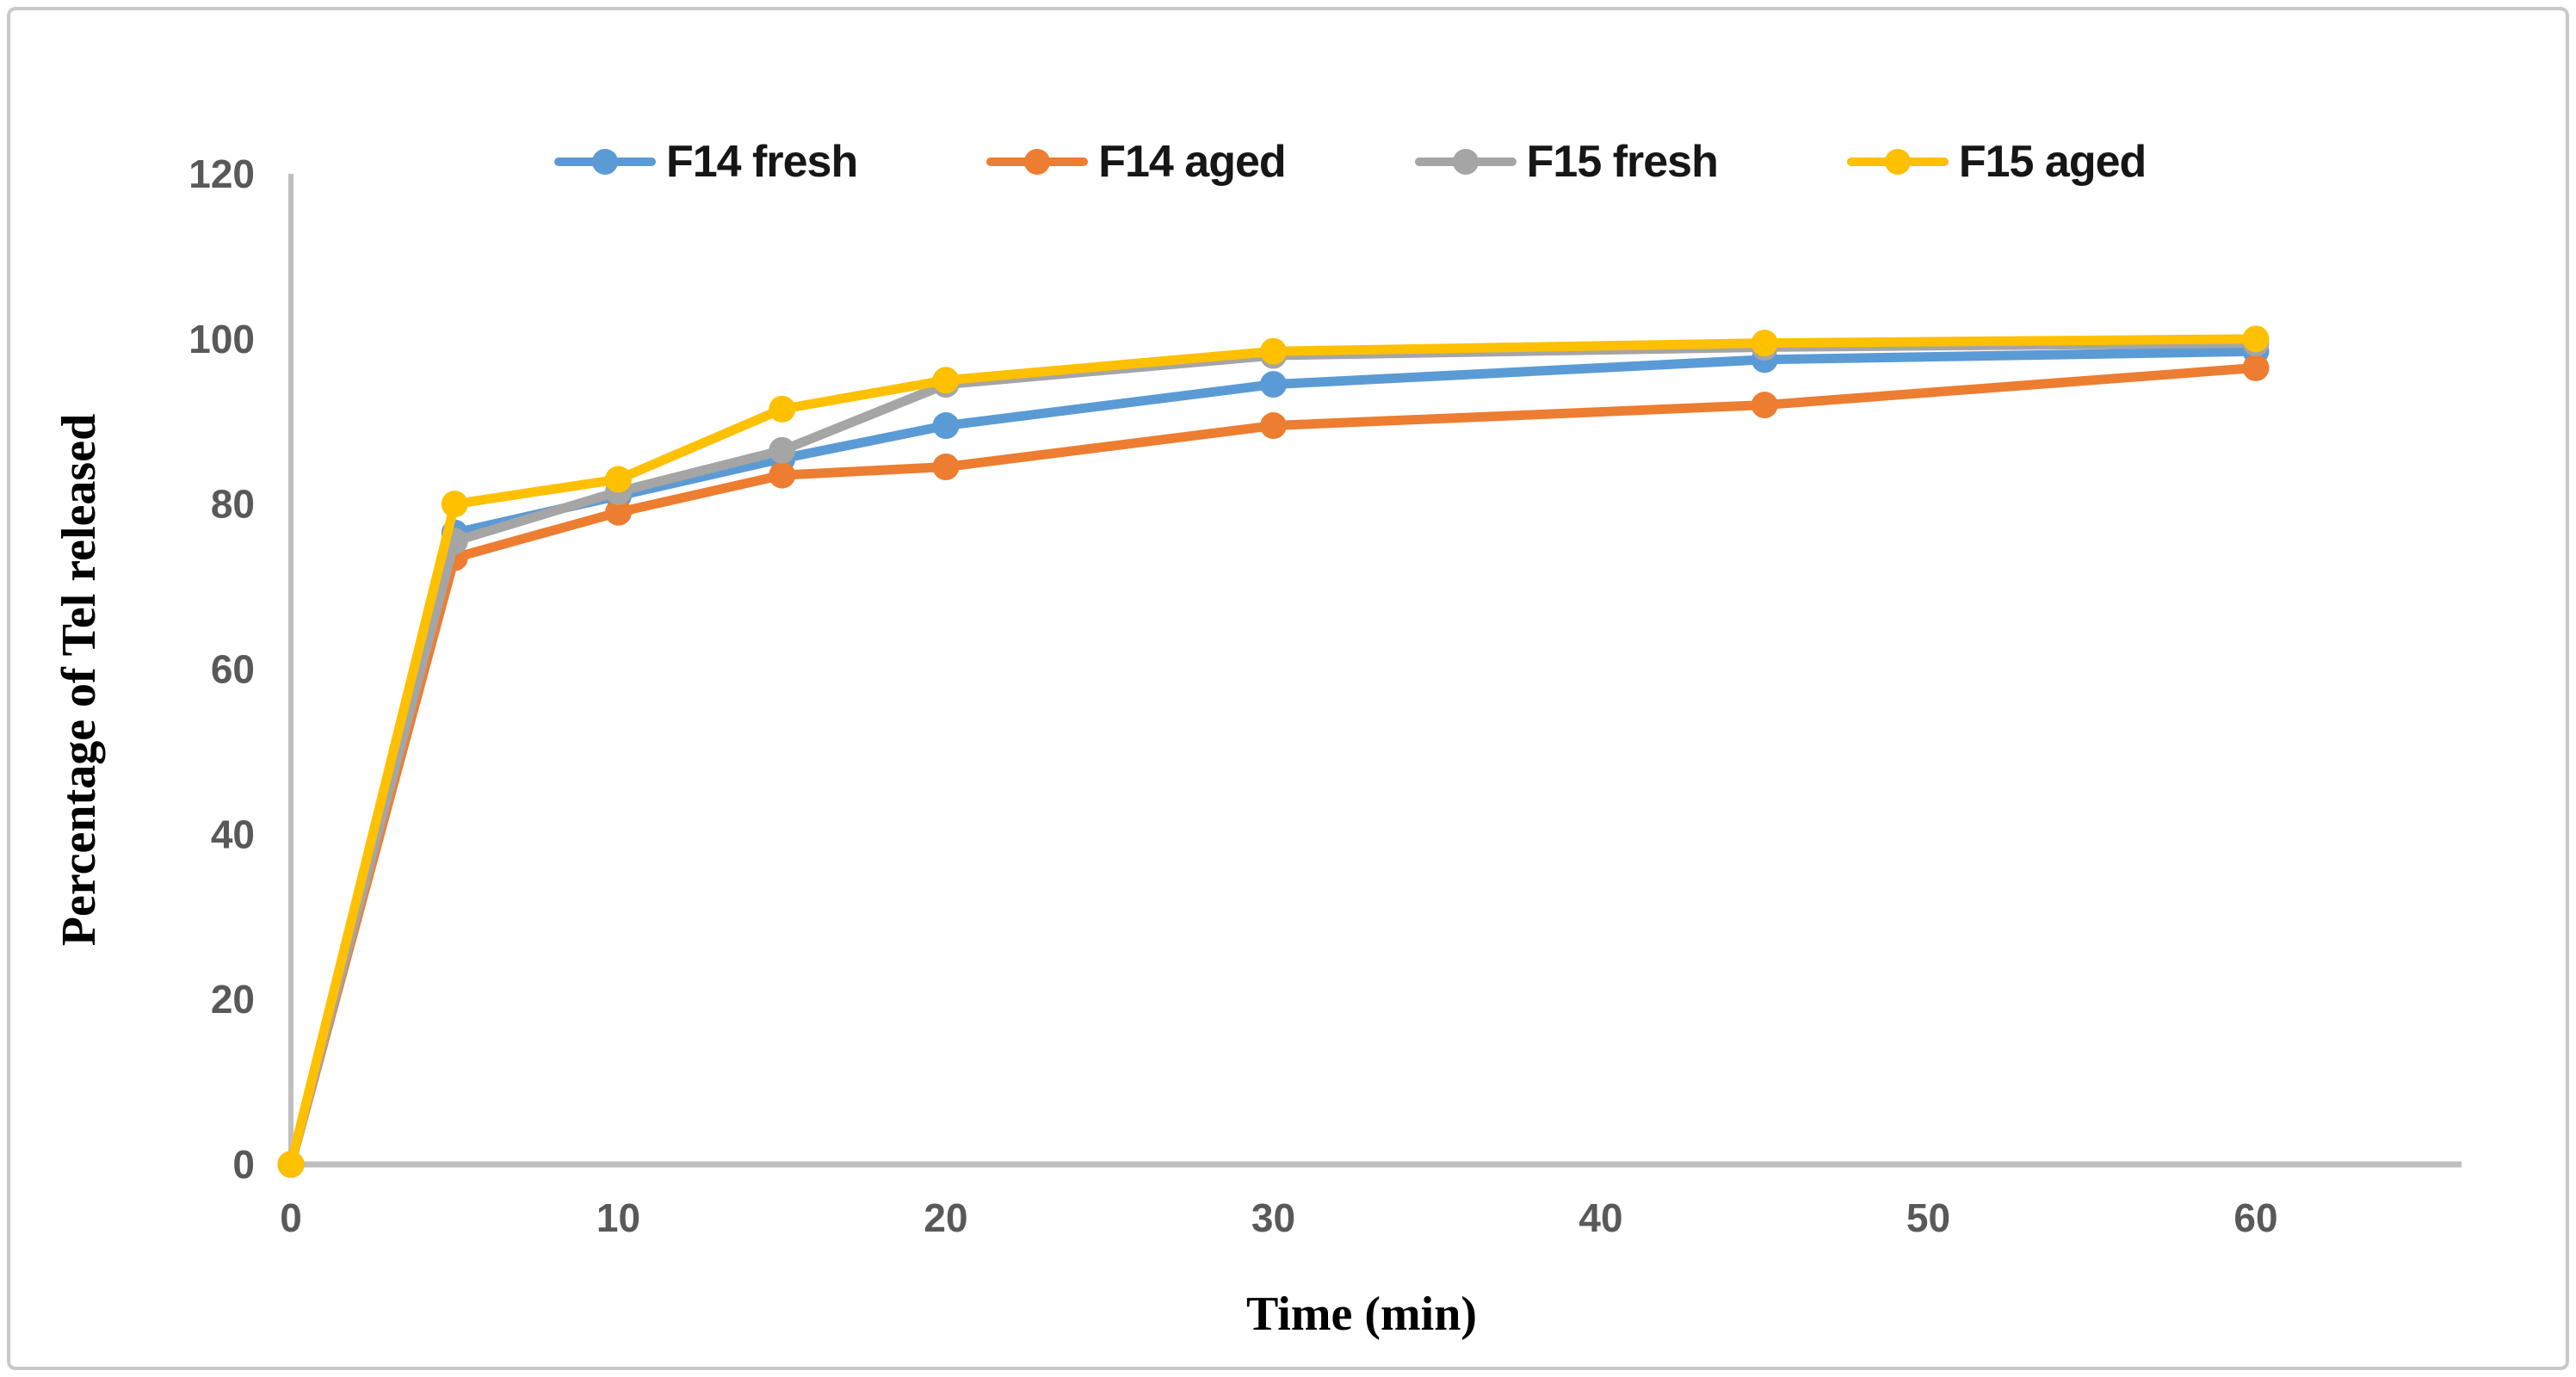  Describe the element at coordinates (79, 680) in the screenshot. I see `y-axis-title: Percentage of Tel released` at that location.